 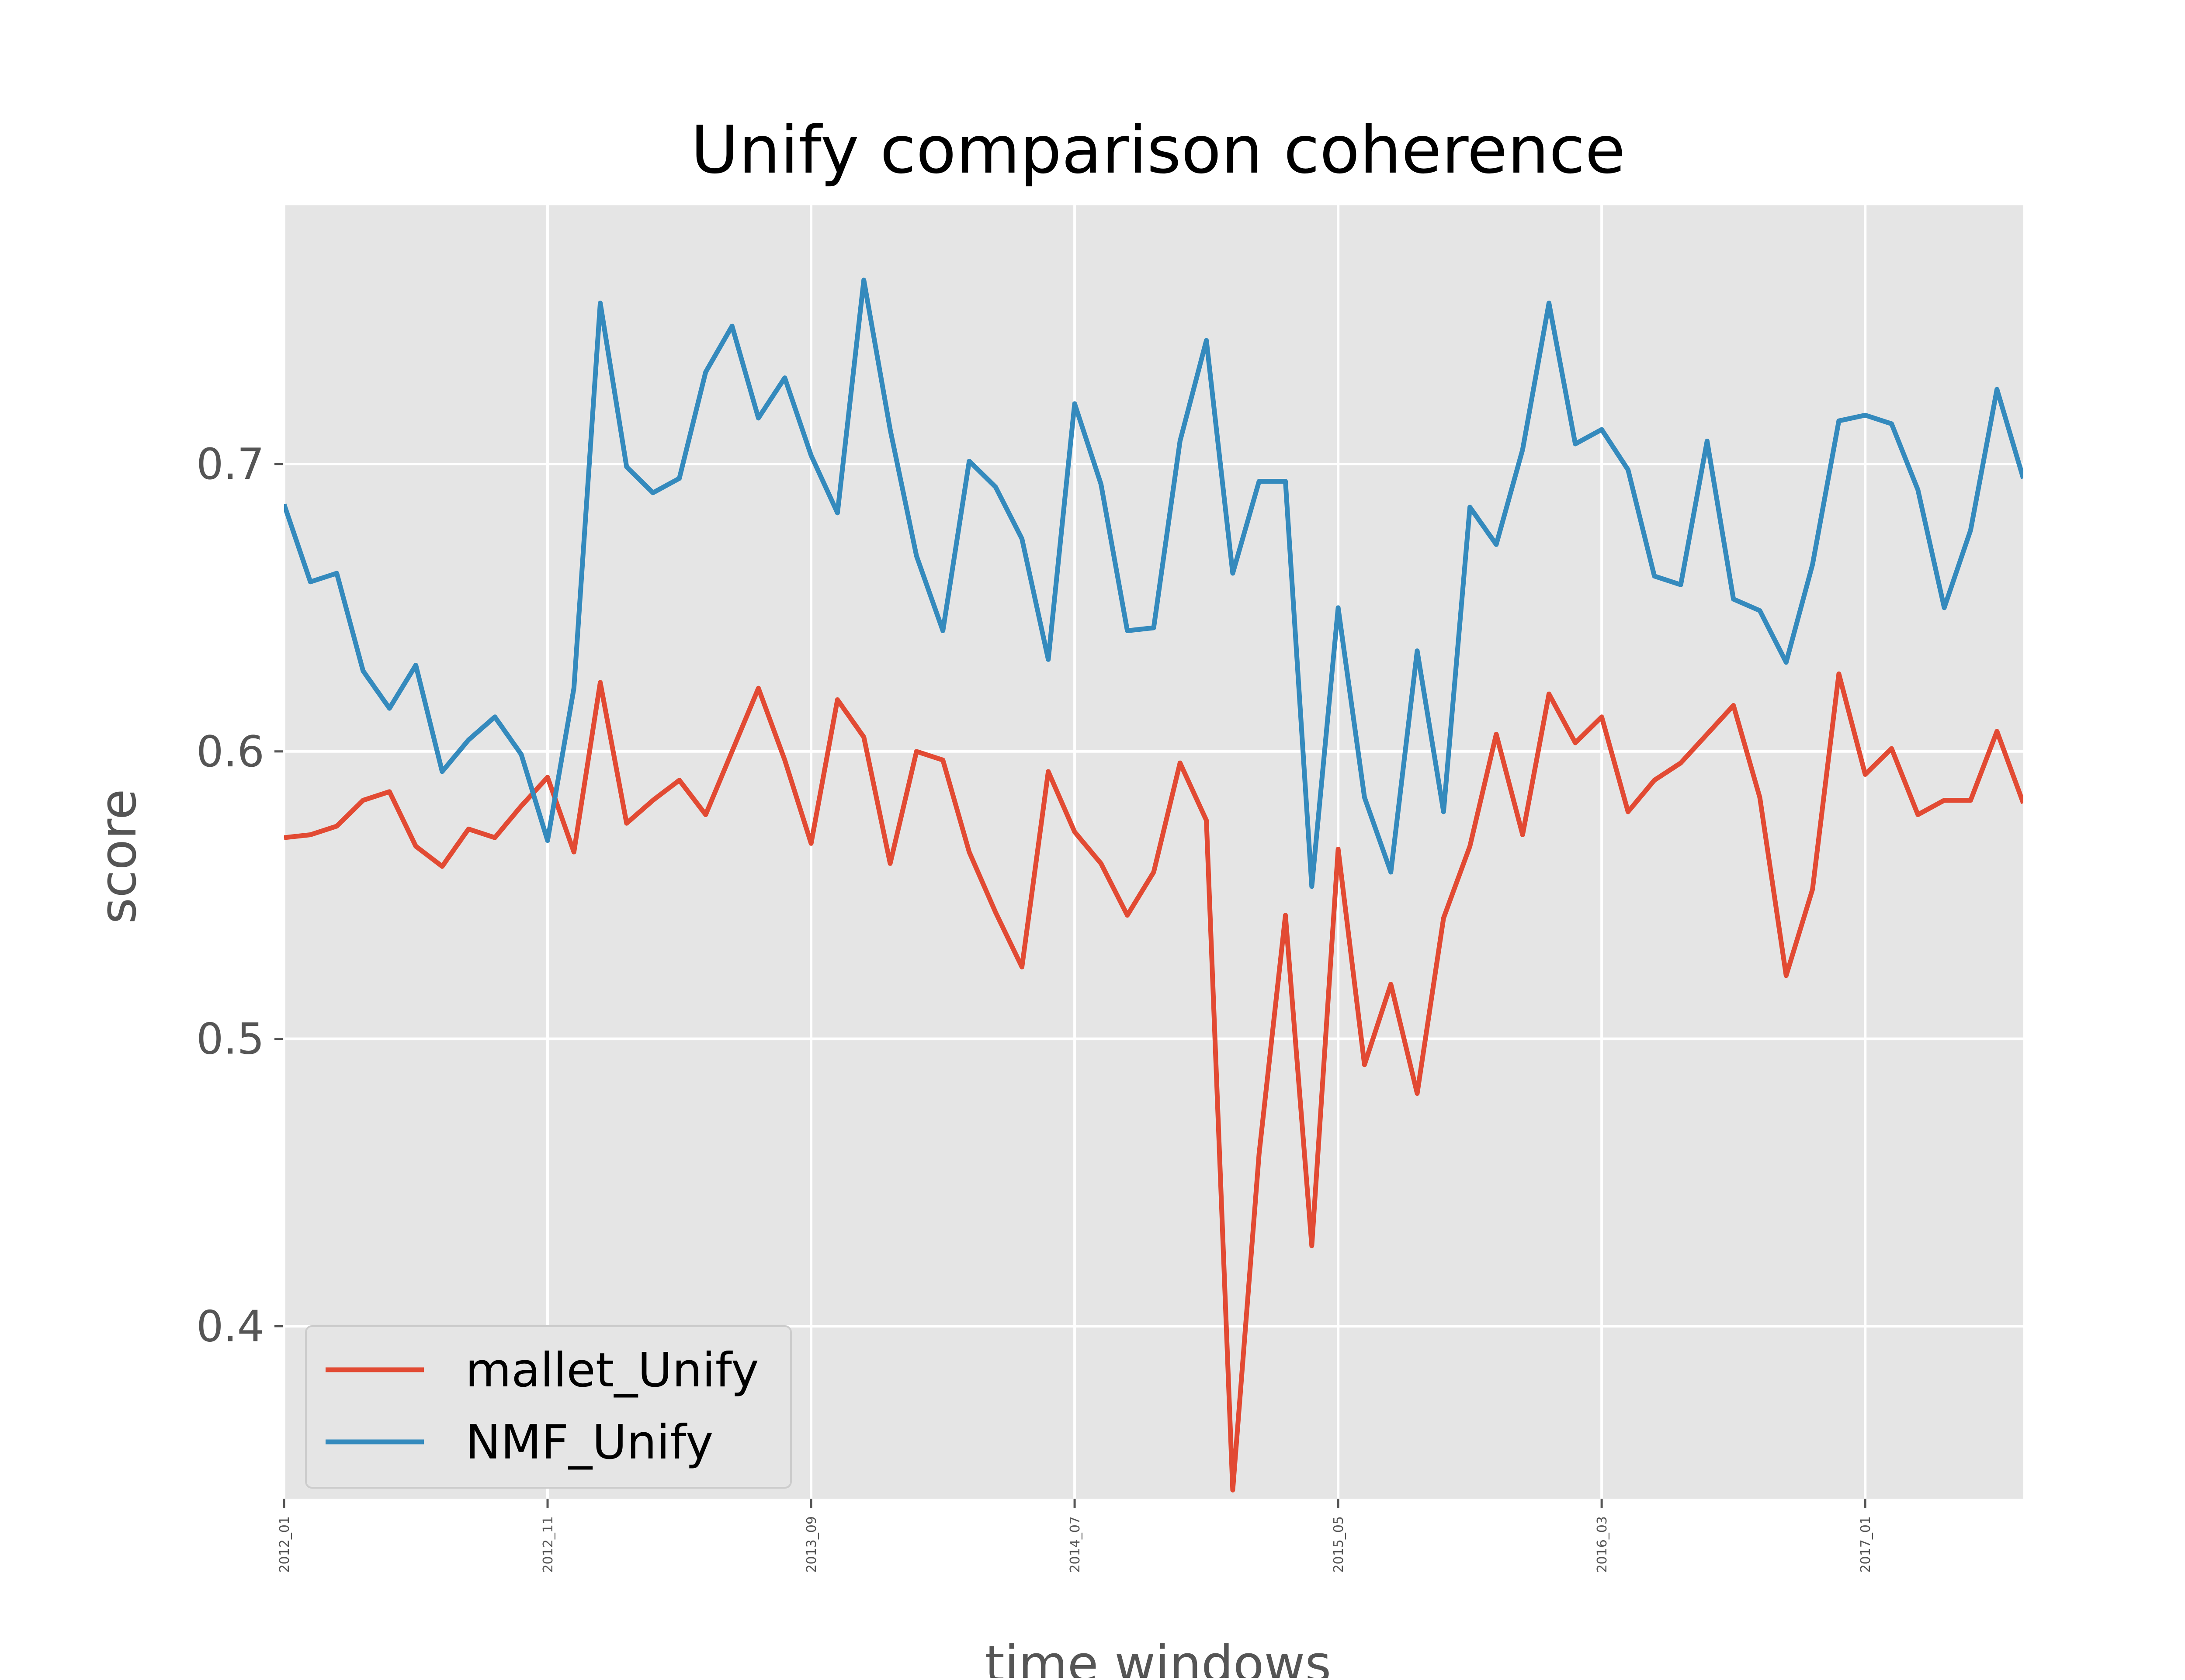 What do you see at coordinates (230, 752) in the screenshot?
I see `y-tick-label: 0.6` at bounding box center [230, 752].